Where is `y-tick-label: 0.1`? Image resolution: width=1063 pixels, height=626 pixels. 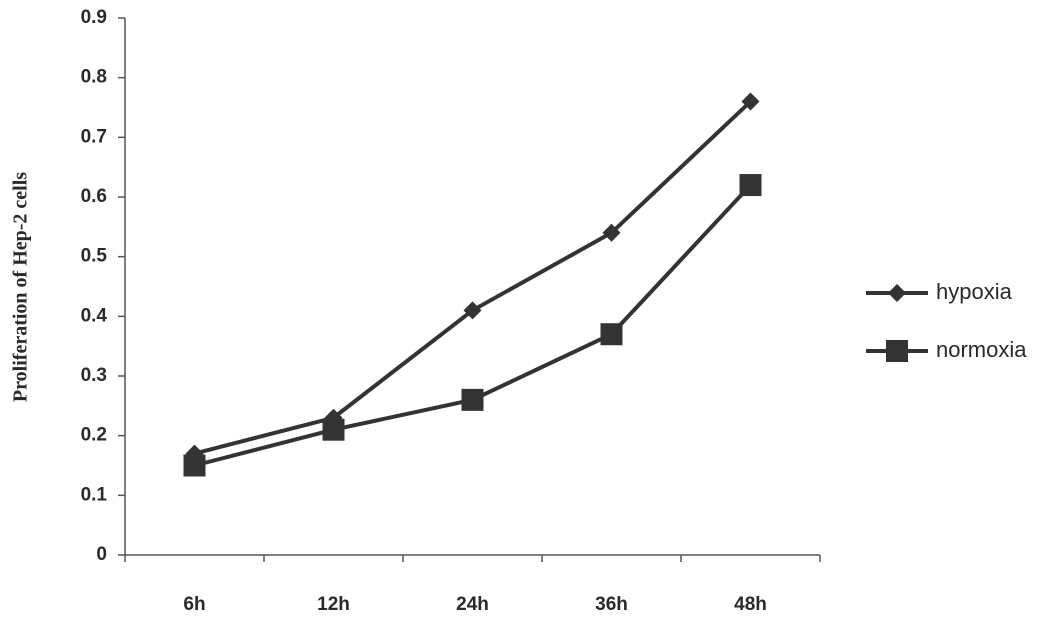
y-tick-label: 0.1 is located at coordinates (94, 494).